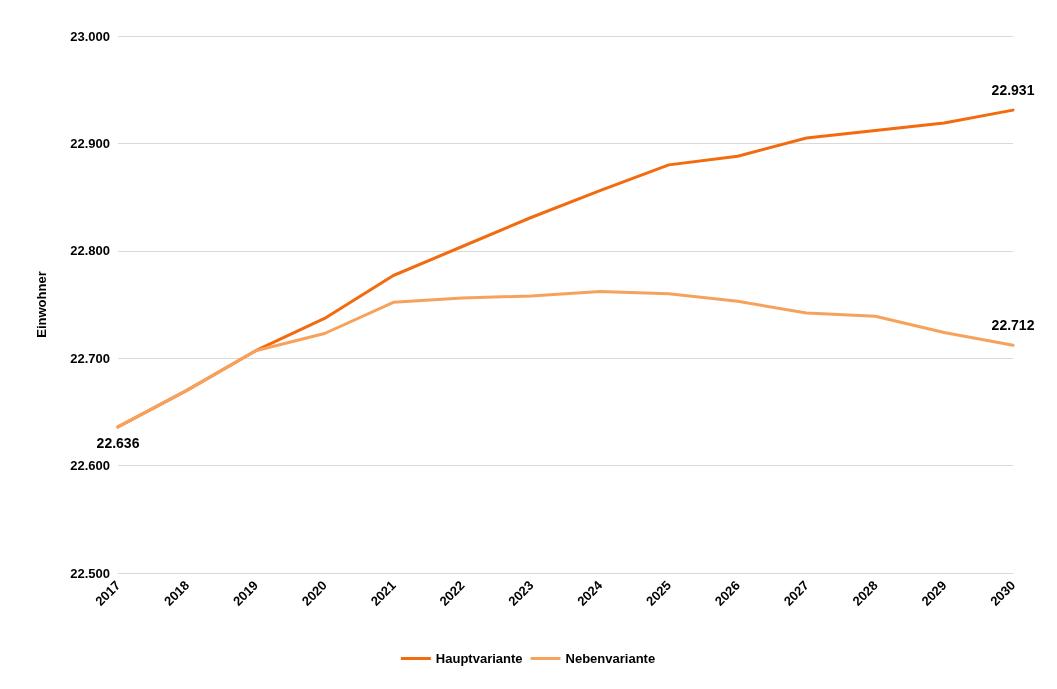 The image size is (1057, 689). Describe the element at coordinates (90, 358) in the screenshot. I see `y-tick-label: 22.700` at that location.